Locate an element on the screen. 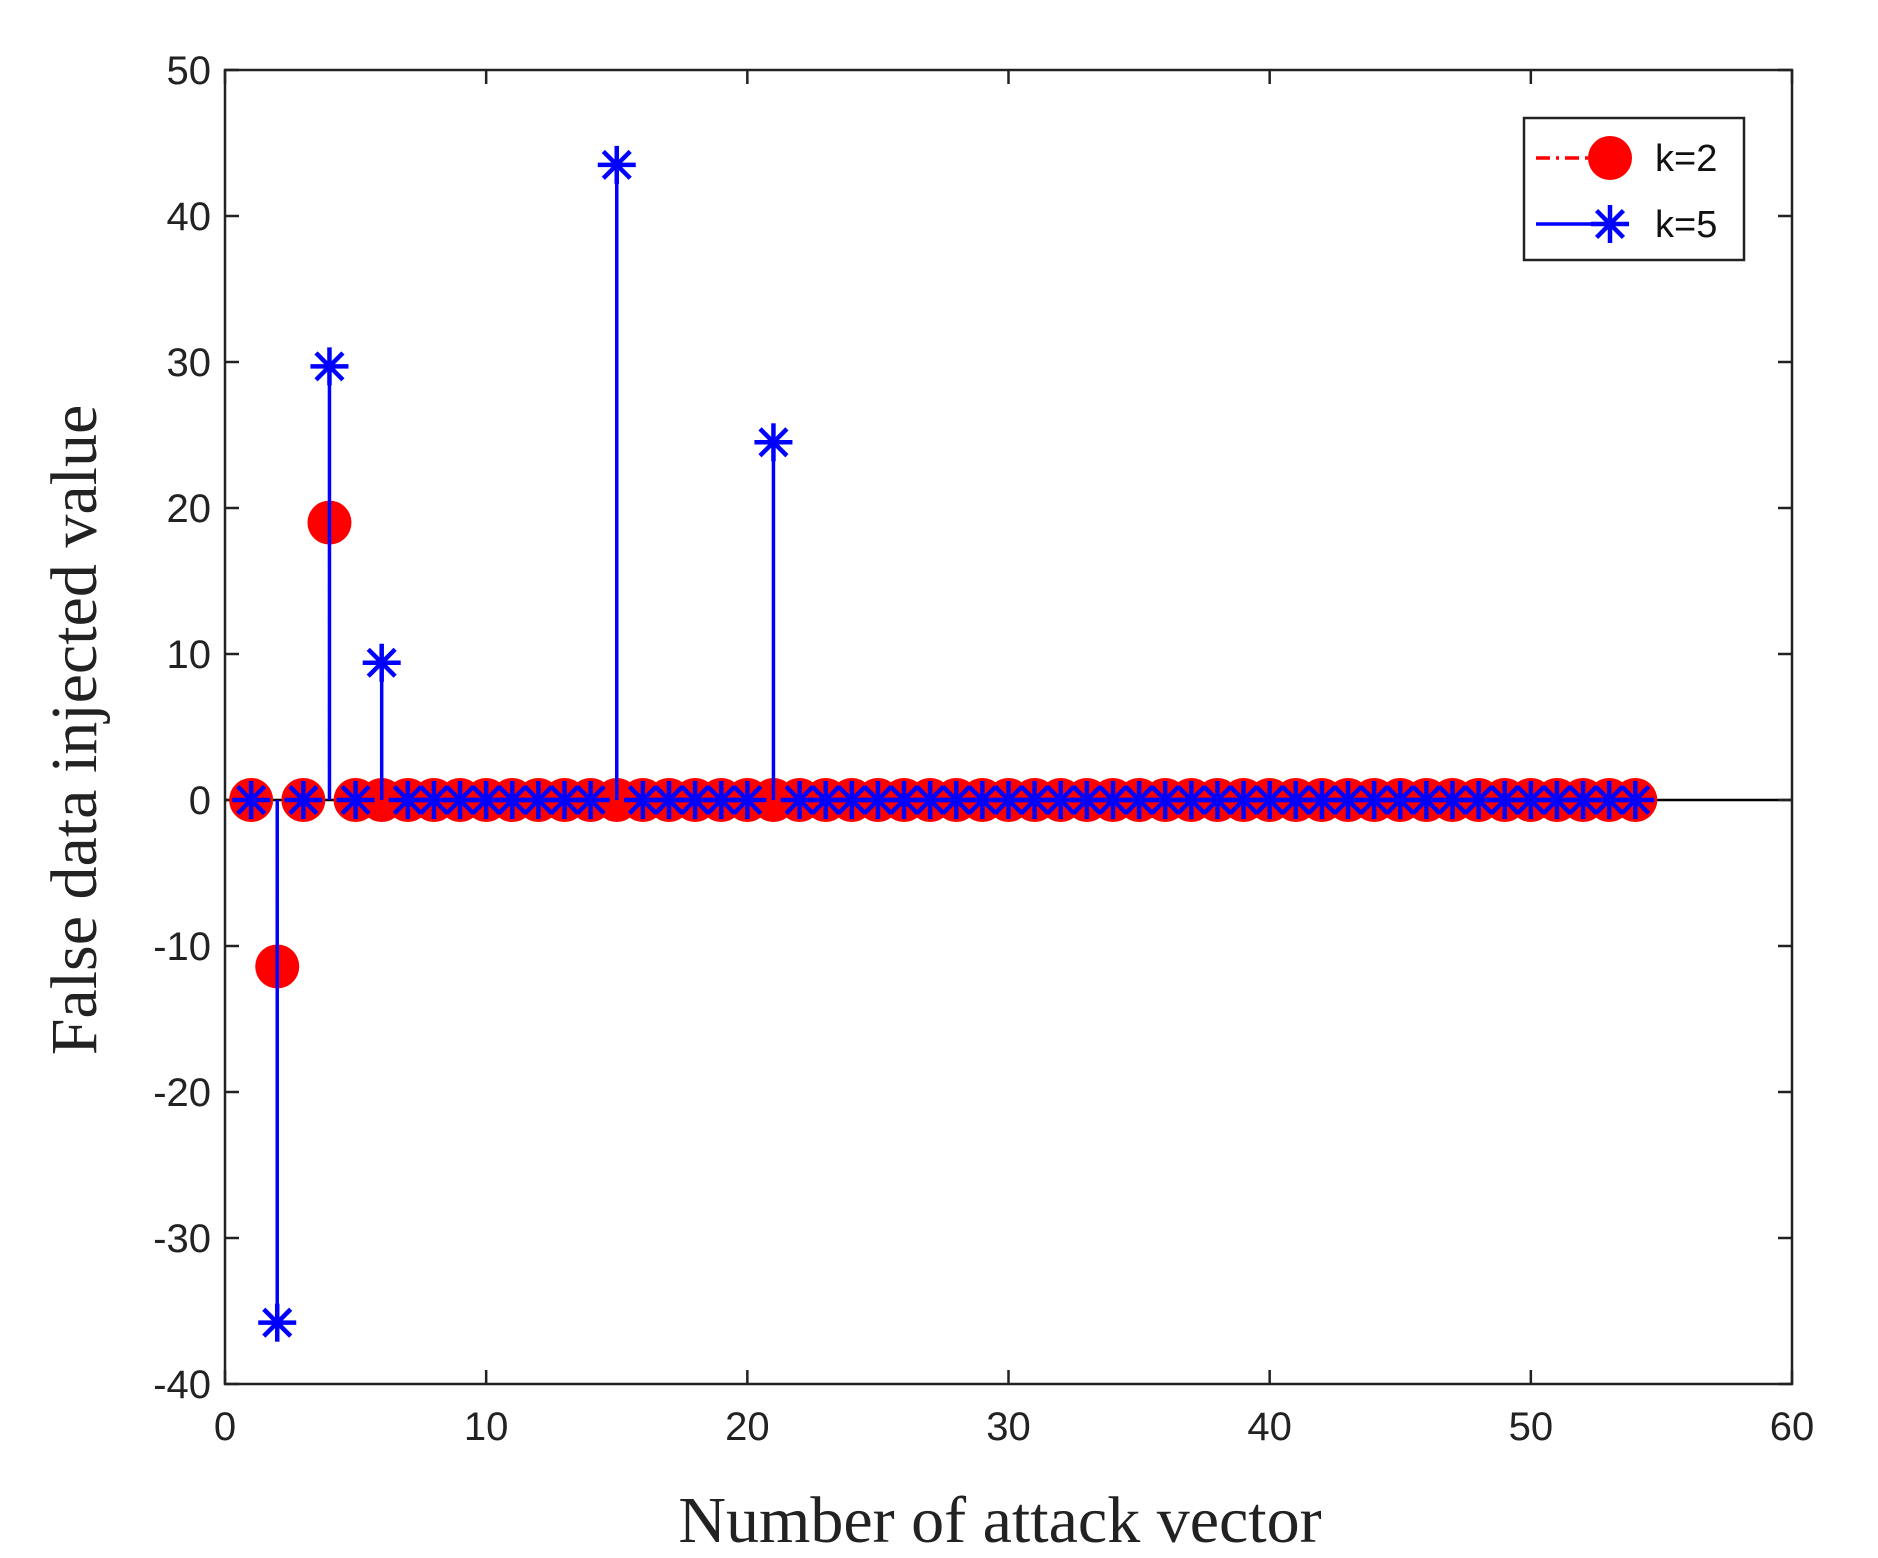  x-tick-label: 30 is located at coordinates (1008, 1427).